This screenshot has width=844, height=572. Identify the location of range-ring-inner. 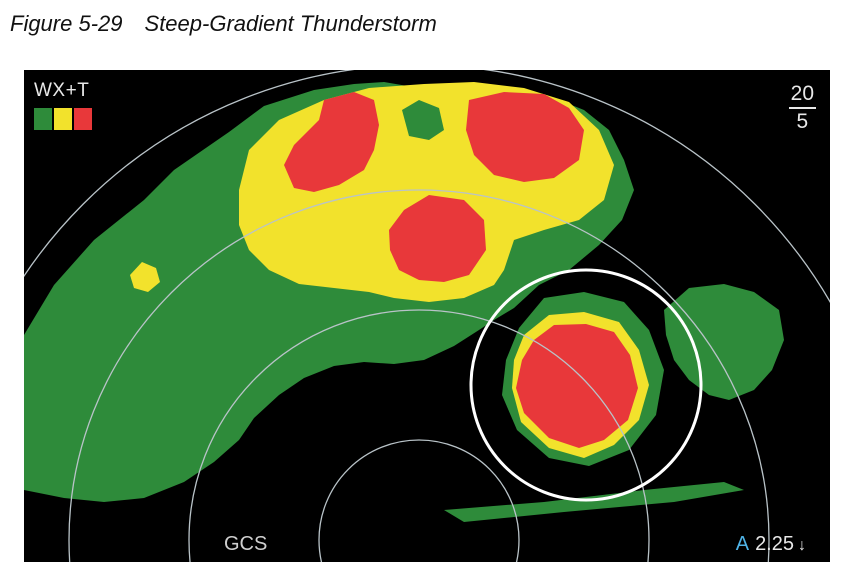
(419, 500).